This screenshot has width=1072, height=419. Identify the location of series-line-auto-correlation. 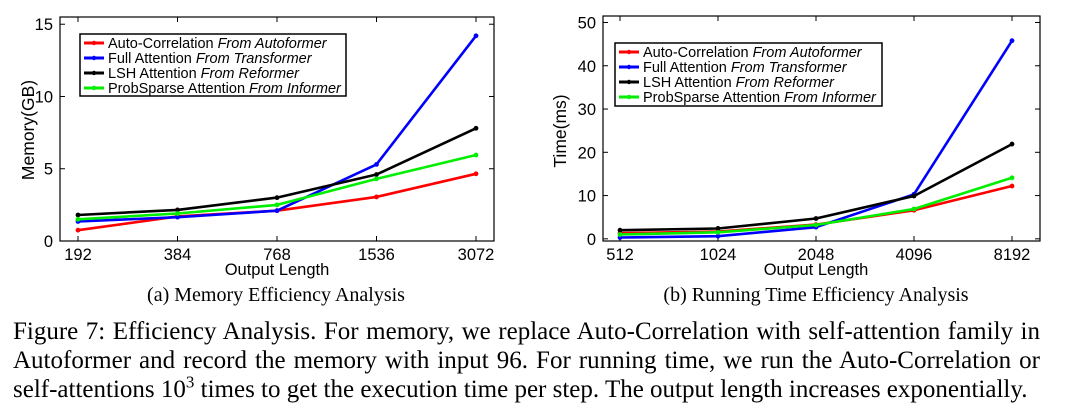
(277, 202).